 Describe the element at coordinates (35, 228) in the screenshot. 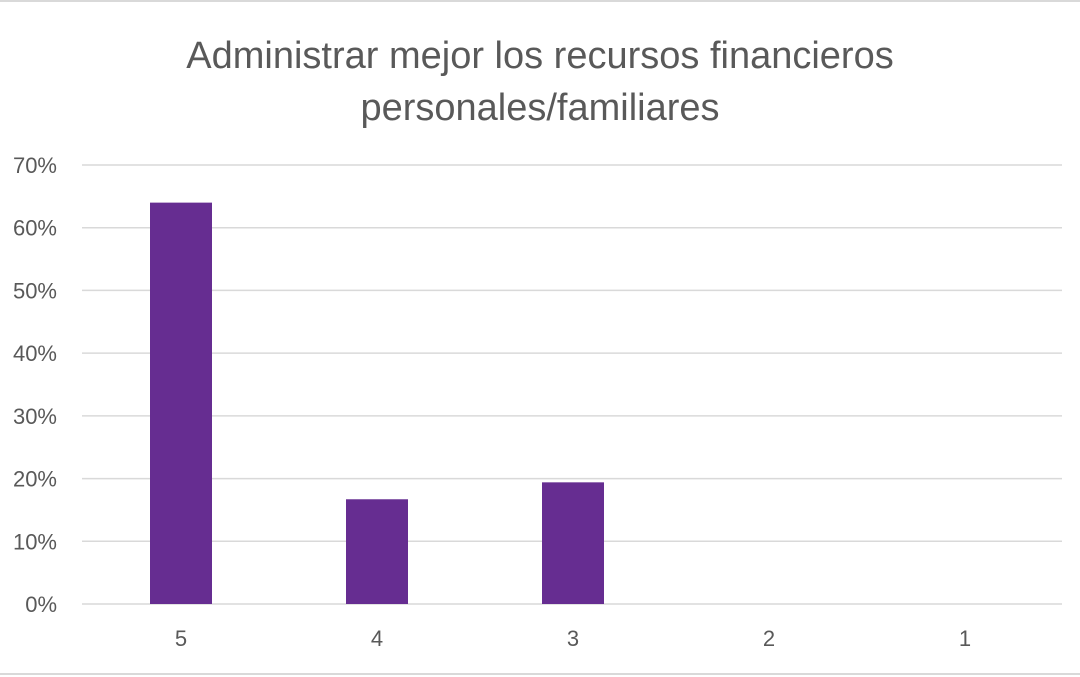

I see `y-tick-label: 60%` at that location.